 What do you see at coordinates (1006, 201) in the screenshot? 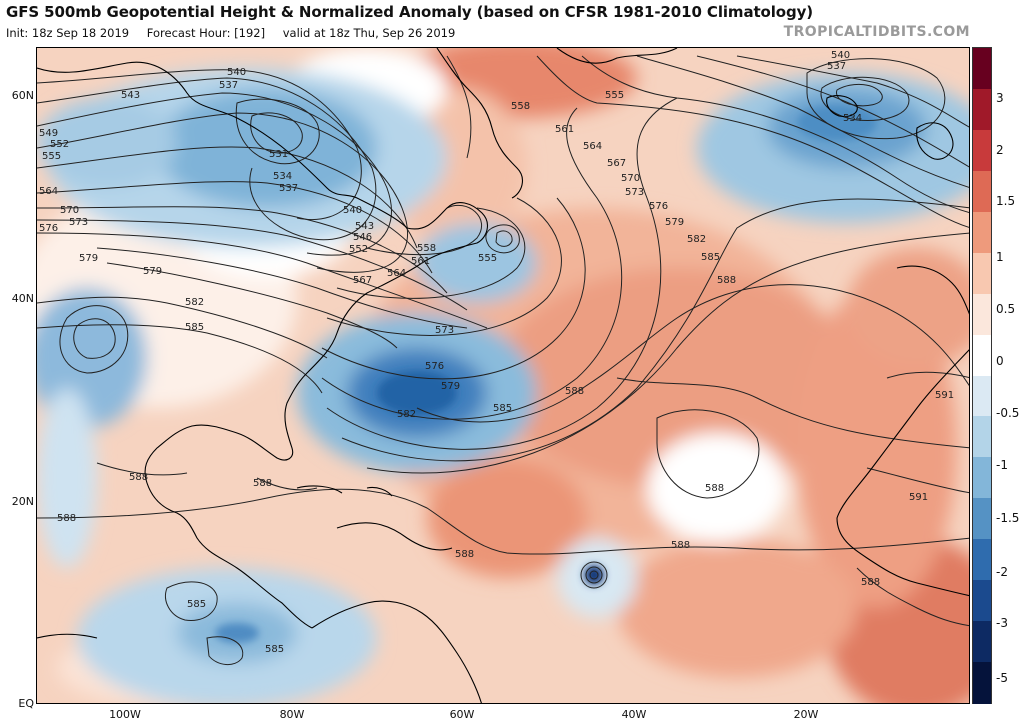
I see `colorbar-label: 1.5` at bounding box center [1006, 201].